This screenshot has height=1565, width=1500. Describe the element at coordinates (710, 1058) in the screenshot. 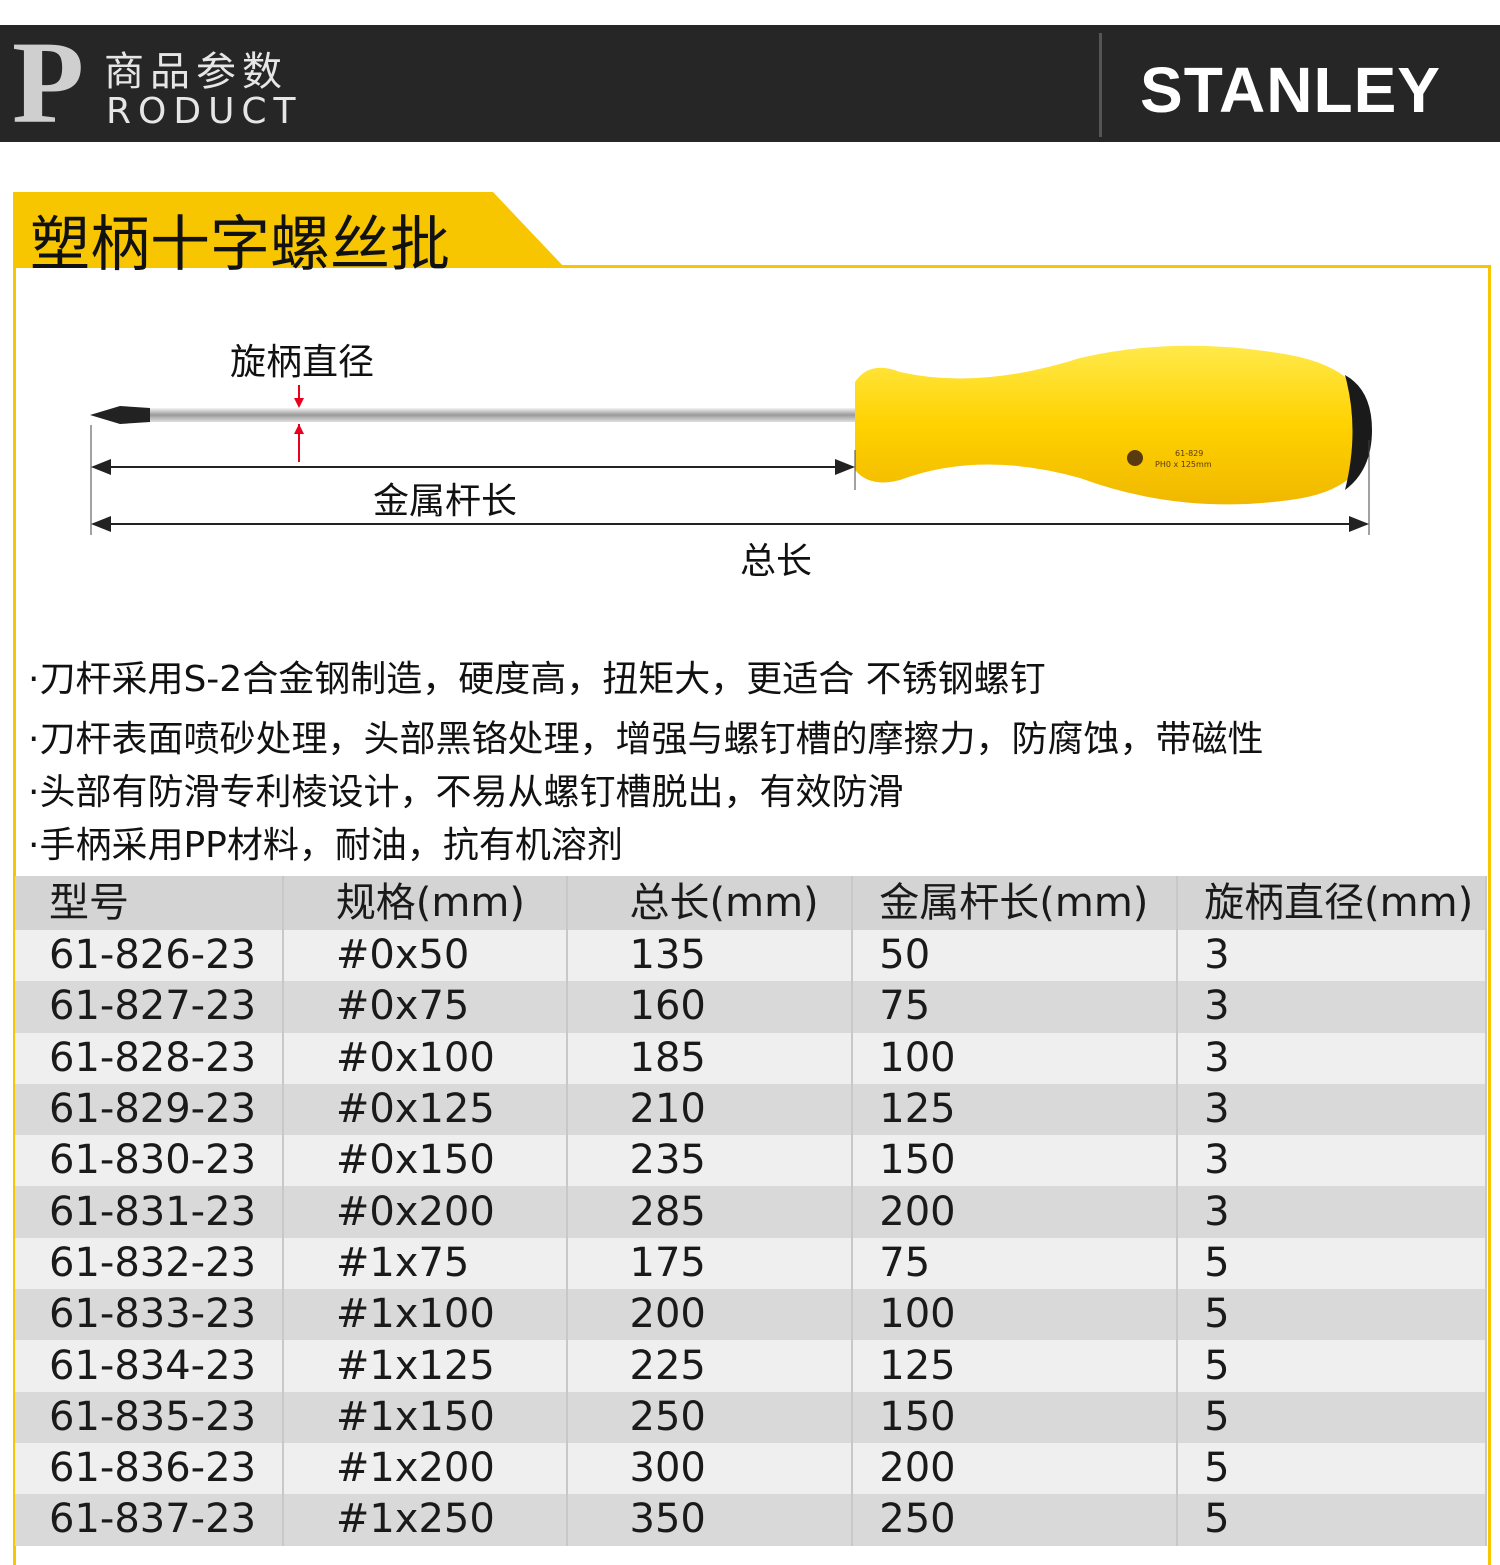

I see `cell-total-length: 185` at that location.